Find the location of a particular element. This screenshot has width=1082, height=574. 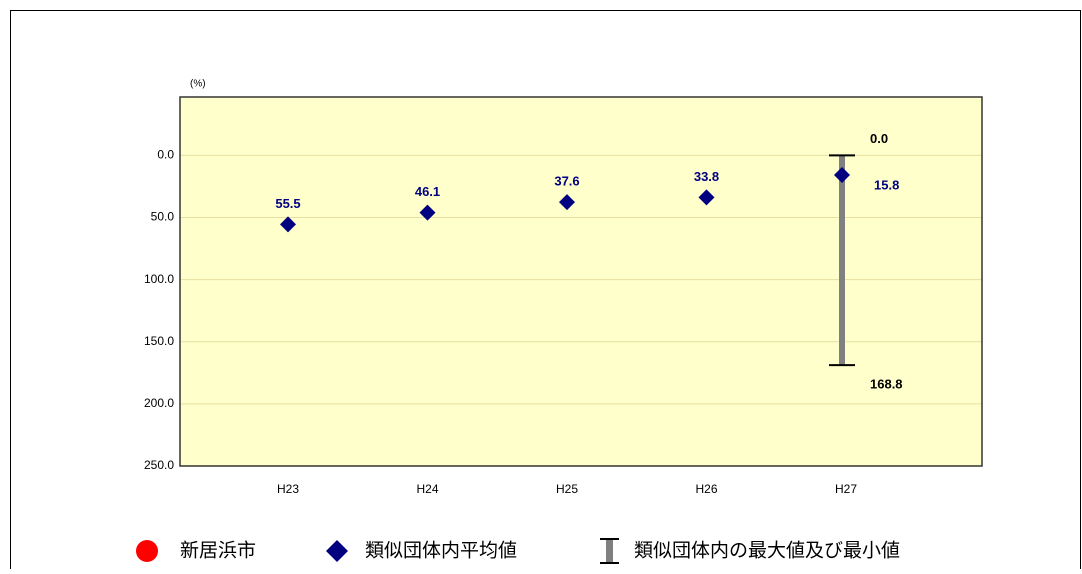

data-label: 55.5 is located at coordinates (287, 203).